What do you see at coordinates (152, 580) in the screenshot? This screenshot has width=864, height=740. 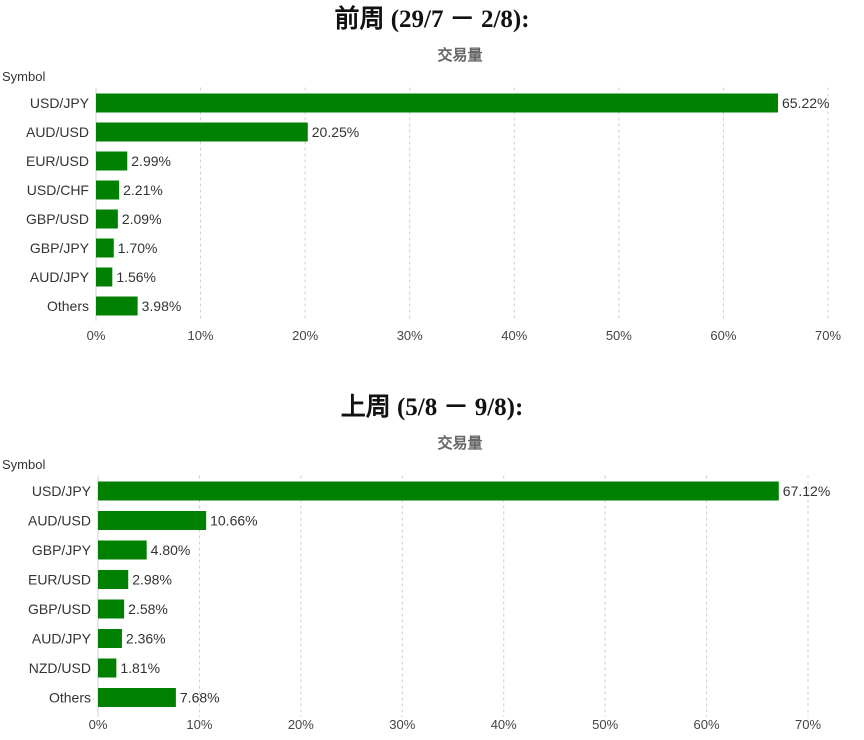 I see `value-label: 2.98%` at bounding box center [152, 580].